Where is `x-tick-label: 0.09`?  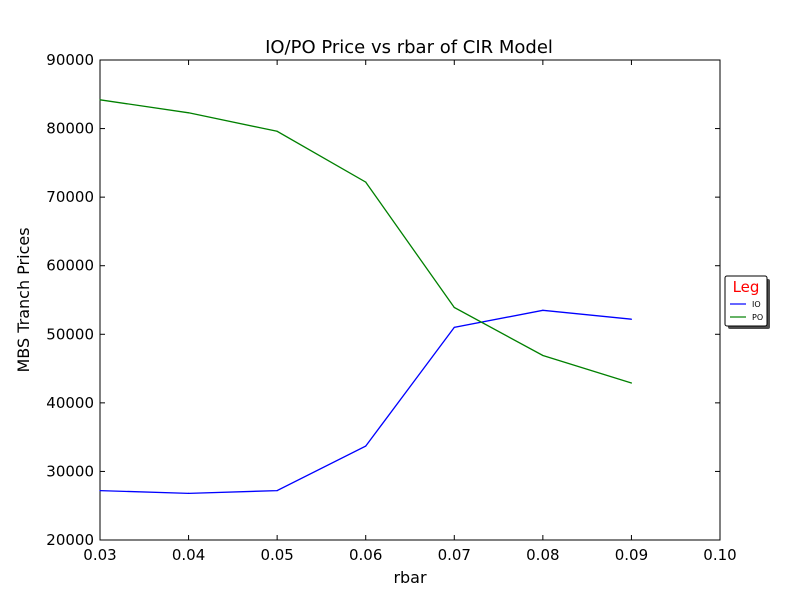
x-tick-label: 0.09 is located at coordinates (631, 555).